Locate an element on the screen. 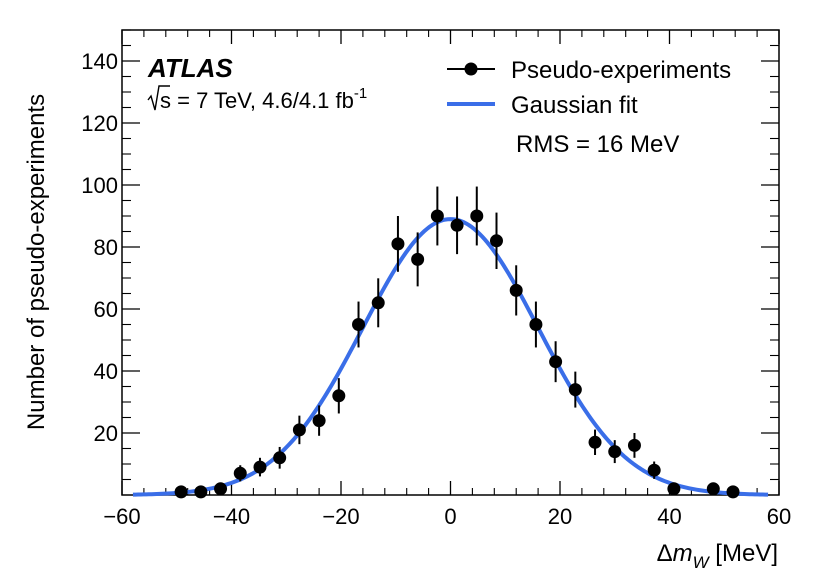 The width and height of the screenshot is (814, 584). energy-label-text: s = 7 TeV, 4.6/4.1 fb-1 is located at coordinates (263, 99).